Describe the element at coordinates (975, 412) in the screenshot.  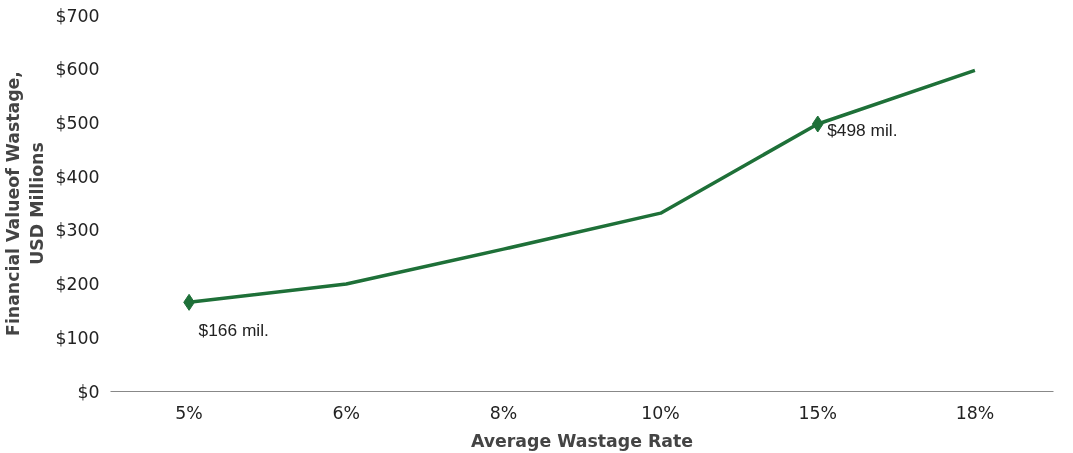
I see `x-tick-label: 18%` at that location.